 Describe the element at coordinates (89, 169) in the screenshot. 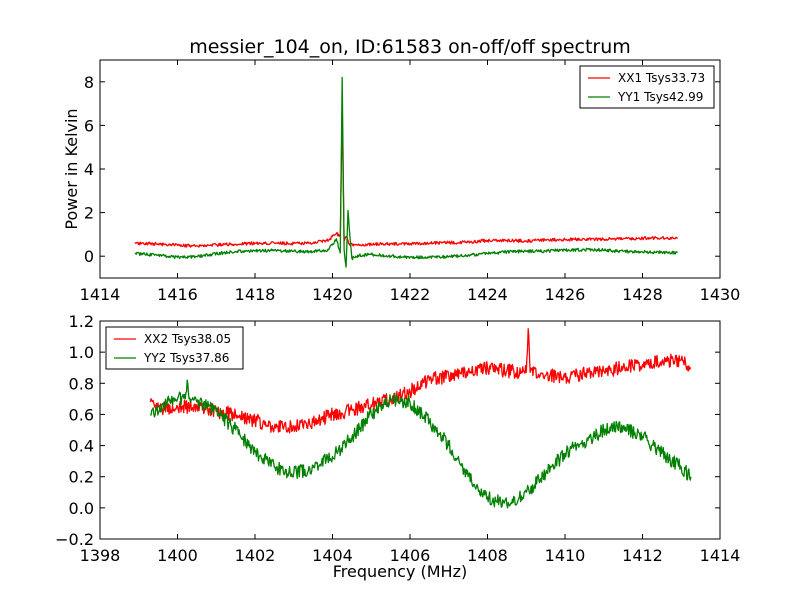

I see `y-tick-label: 4` at that location.